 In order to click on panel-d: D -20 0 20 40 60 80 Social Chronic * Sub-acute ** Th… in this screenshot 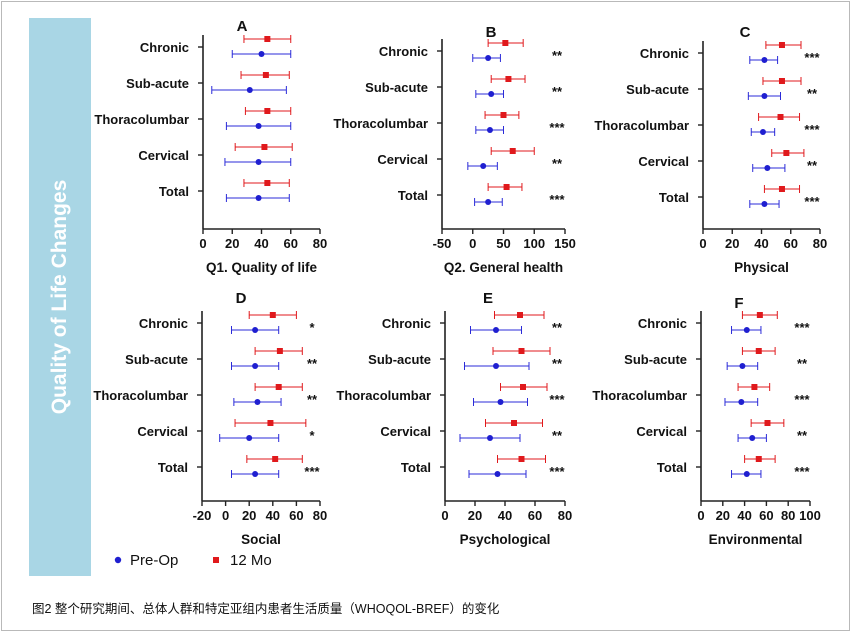, I will do `click(210, 418)`.